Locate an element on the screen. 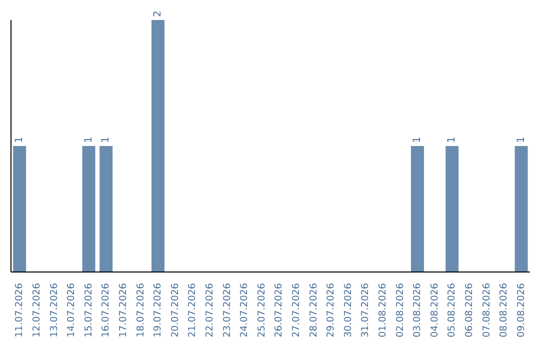 This screenshot has width=540, height=340. x-tick-label: 13.07.2026 is located at coordinates (54, 310).